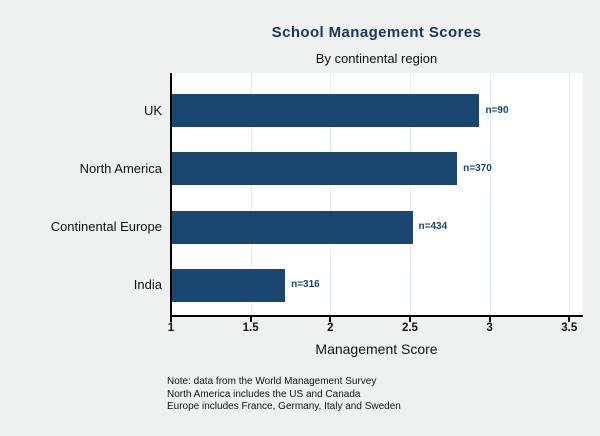  What do you see at coordinates (171, 328) in the screenshot?
I see `x-tick-label: 1` at bounding box center [171, 328].